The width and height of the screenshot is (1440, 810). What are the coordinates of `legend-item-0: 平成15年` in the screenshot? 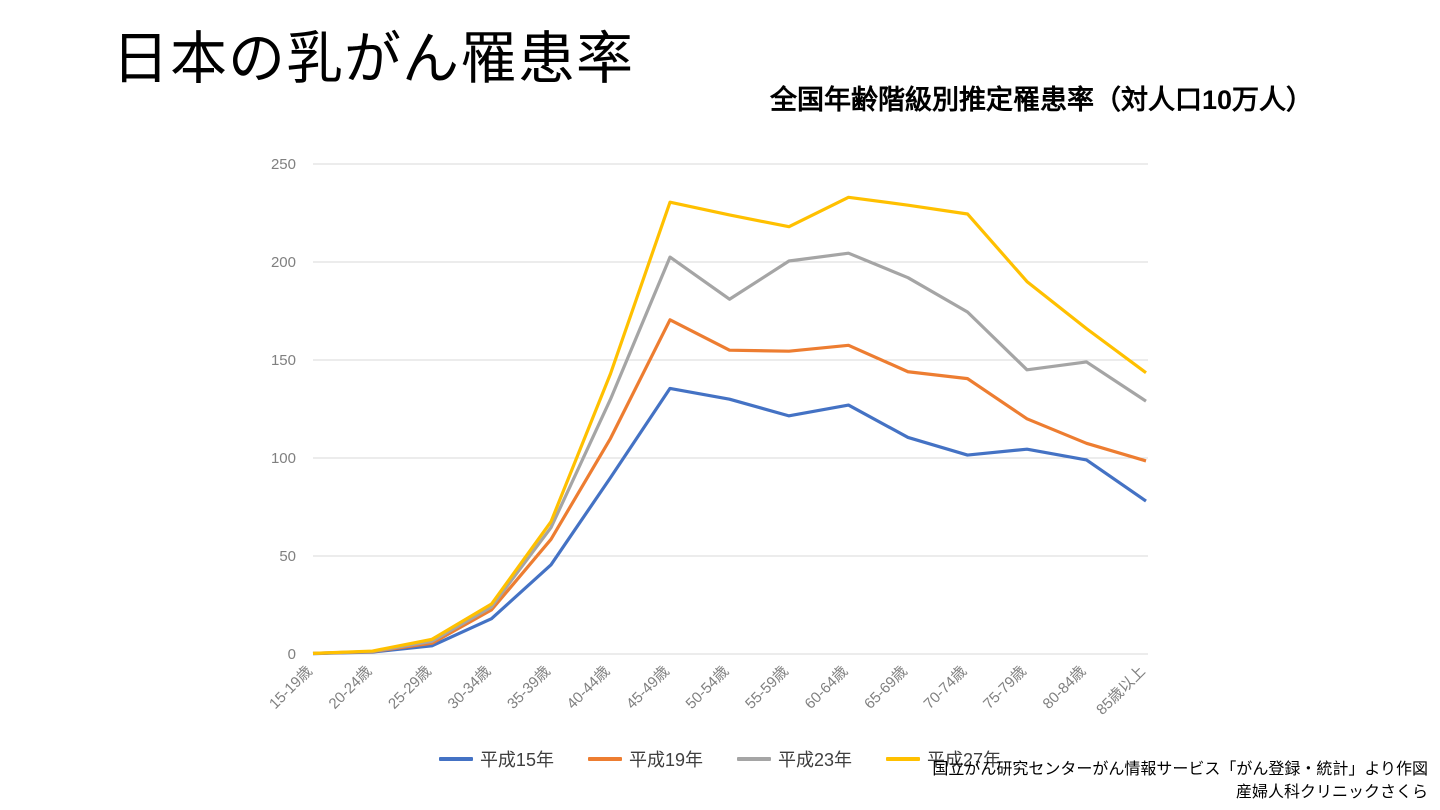 It's located at (496, 759).